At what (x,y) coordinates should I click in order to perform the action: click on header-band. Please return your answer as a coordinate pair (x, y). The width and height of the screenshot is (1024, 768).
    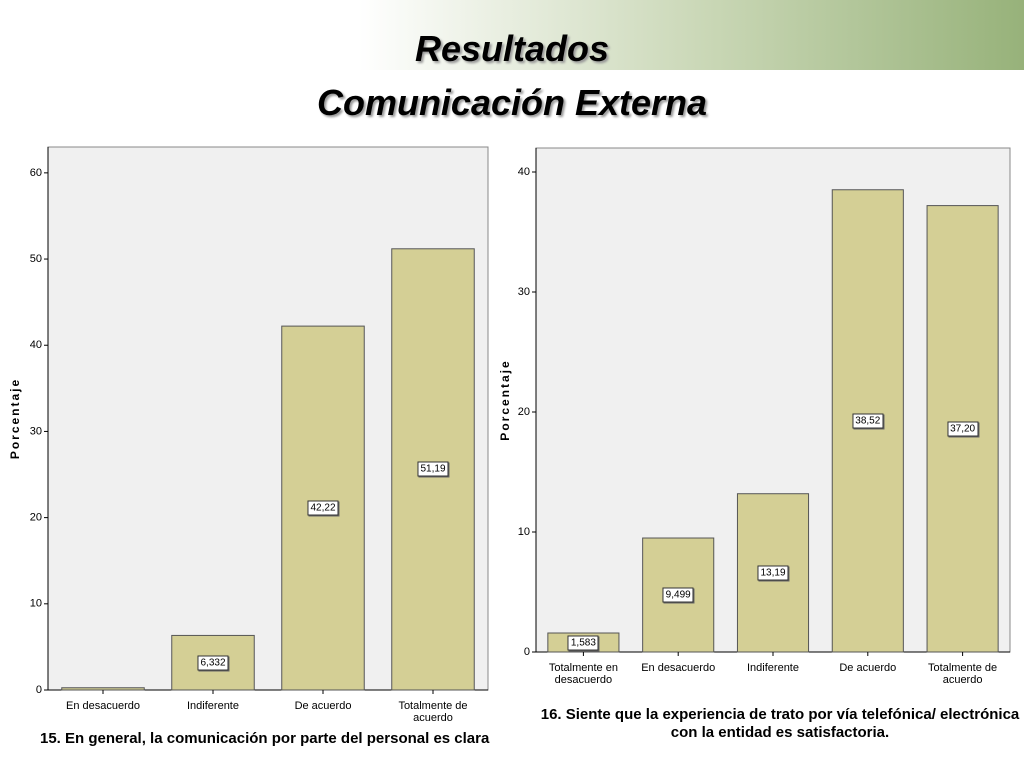
    Looking at the image, I should click on (512, 35).